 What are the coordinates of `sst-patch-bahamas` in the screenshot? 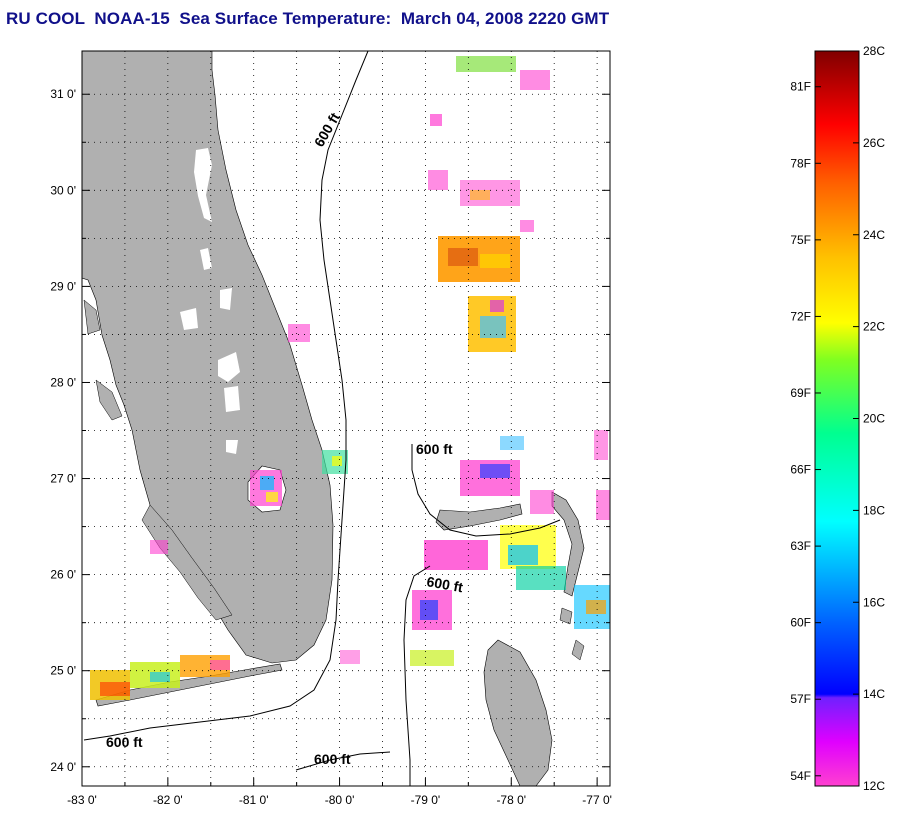 It's located at (510, 563).